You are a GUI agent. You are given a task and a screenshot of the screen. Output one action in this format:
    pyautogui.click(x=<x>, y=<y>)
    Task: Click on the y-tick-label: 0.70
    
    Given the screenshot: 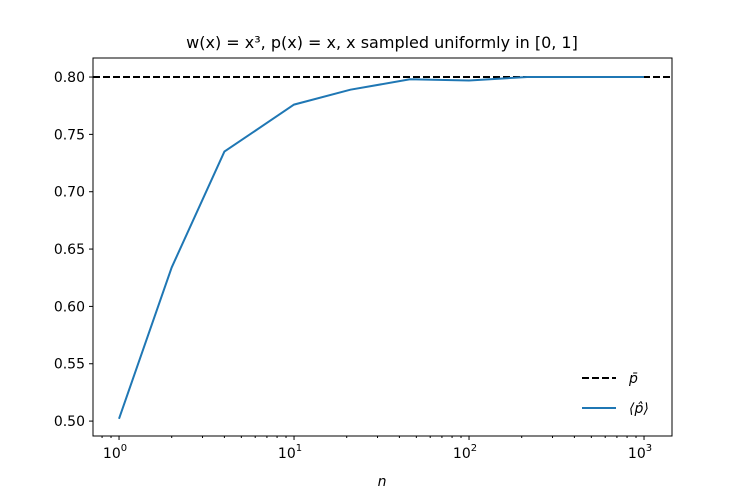 What is the action you would take?
    pyautogui.click(x=69, y=193)
    